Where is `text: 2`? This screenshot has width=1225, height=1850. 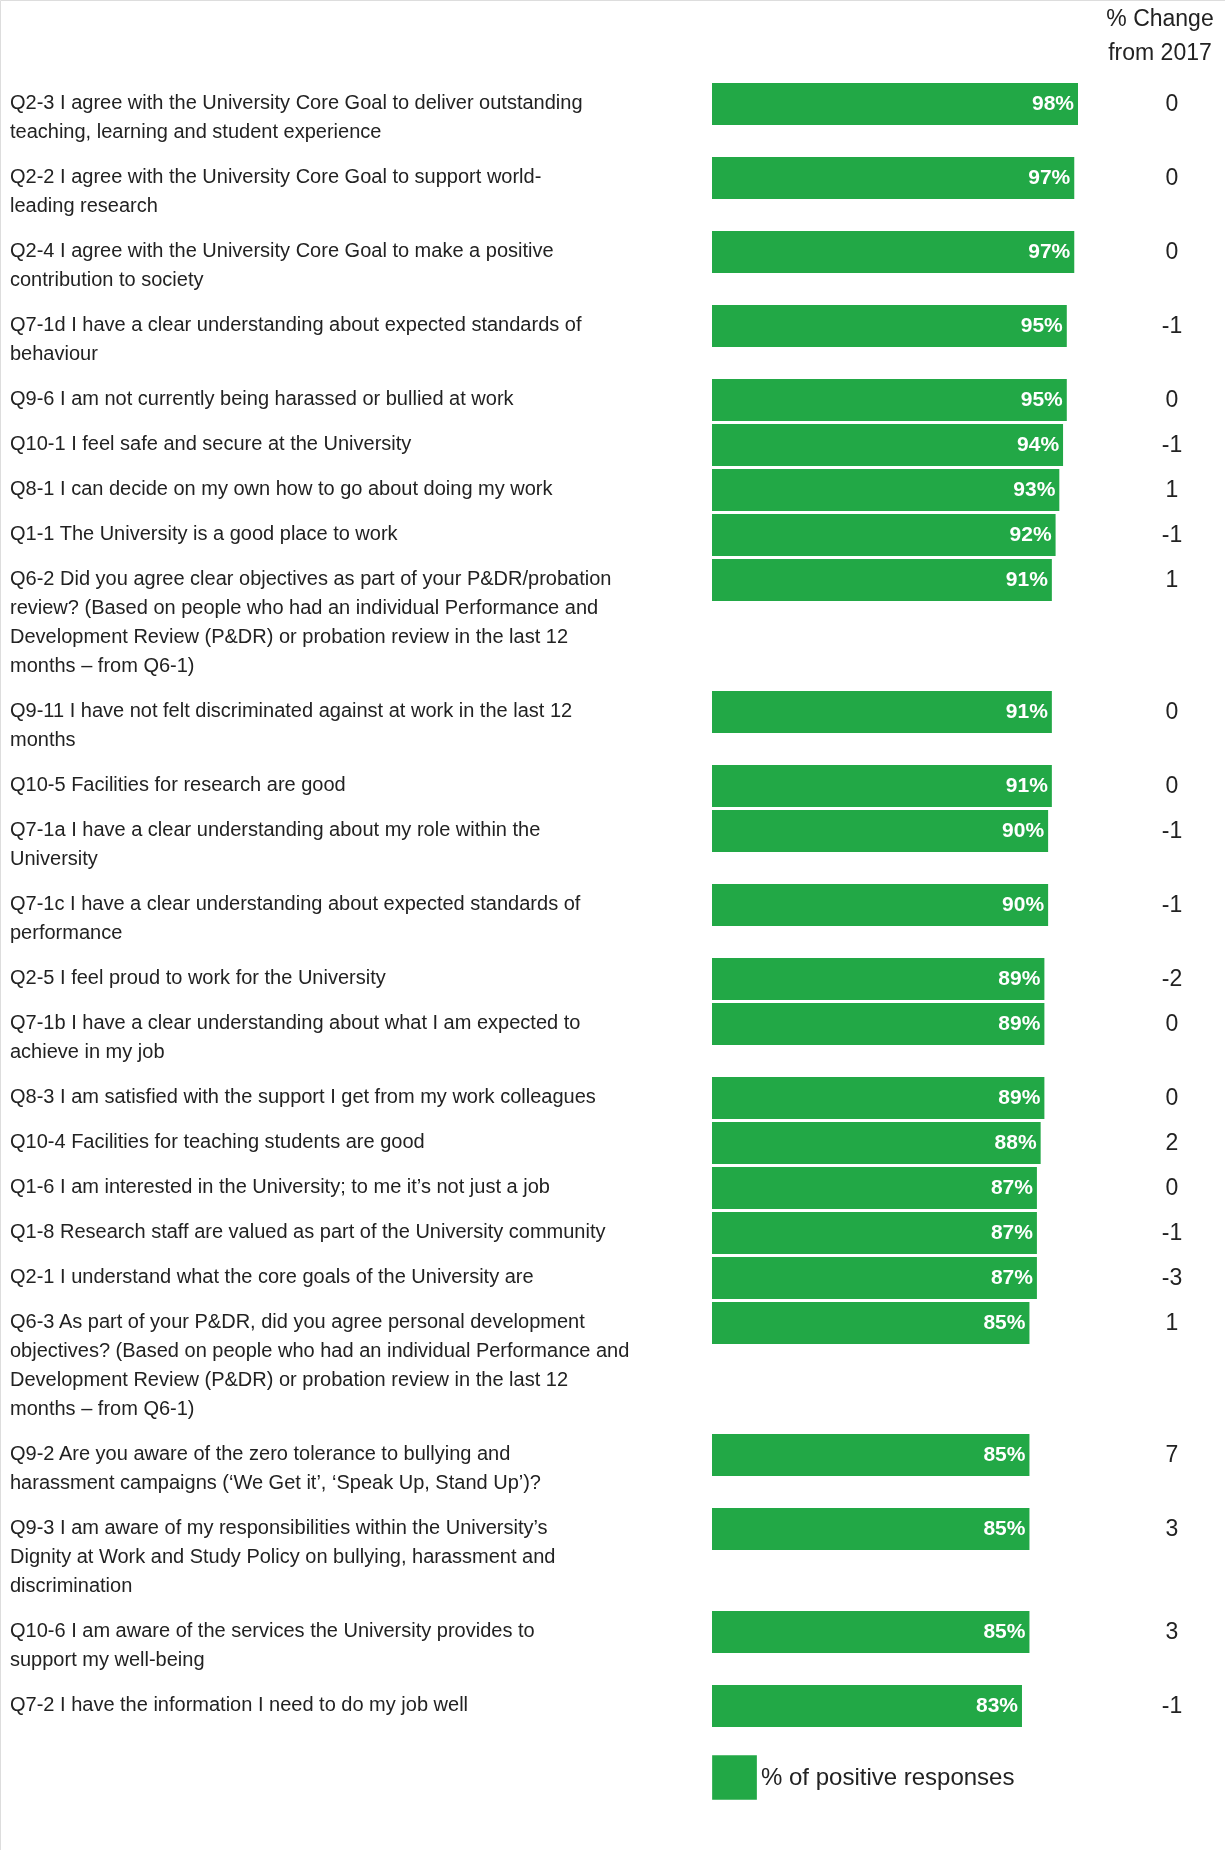 text: 2 is located at coordinates (1172, 1142).